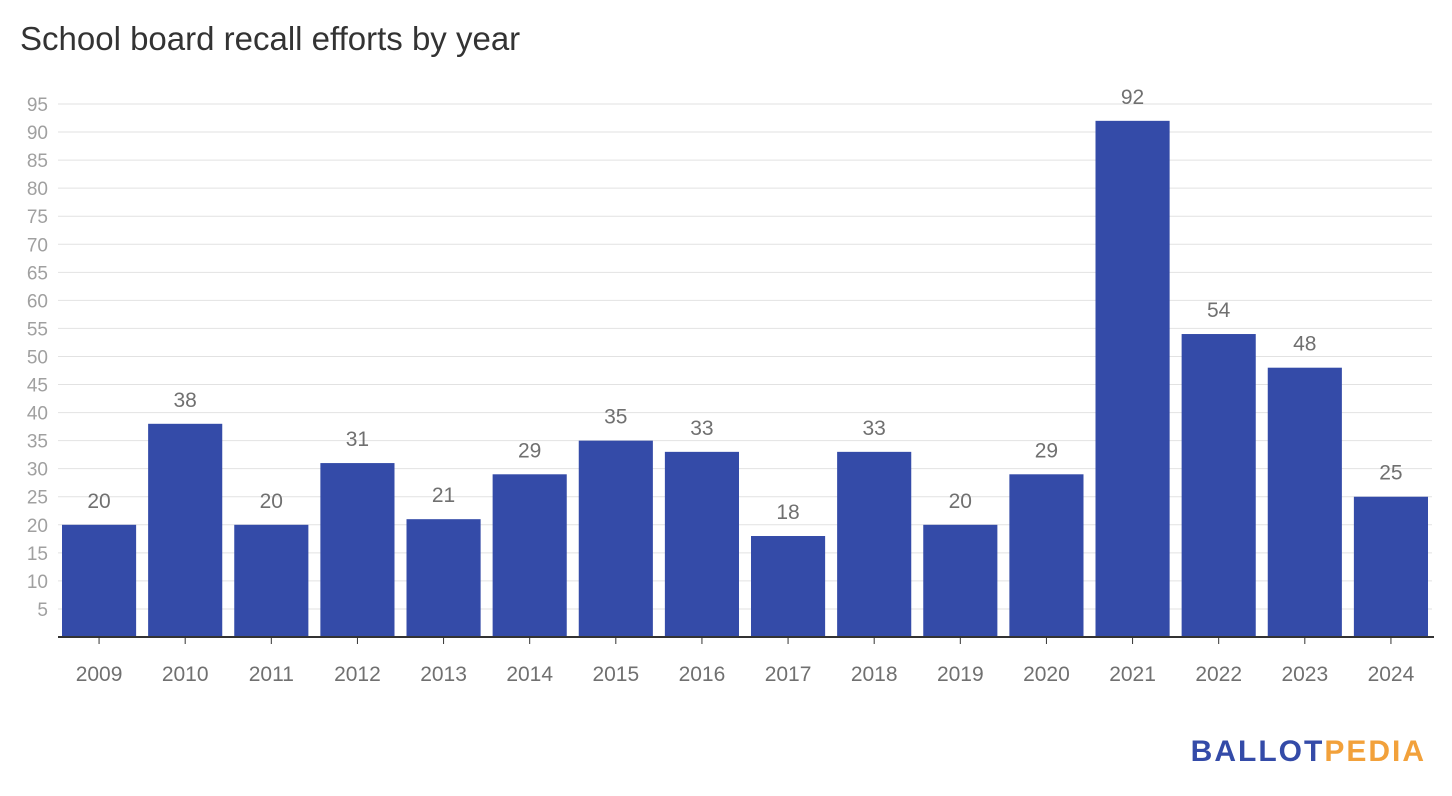 This screenshot has width=1452, height=796. I want to click on x-tick-label: 2018, so click(874, 674).